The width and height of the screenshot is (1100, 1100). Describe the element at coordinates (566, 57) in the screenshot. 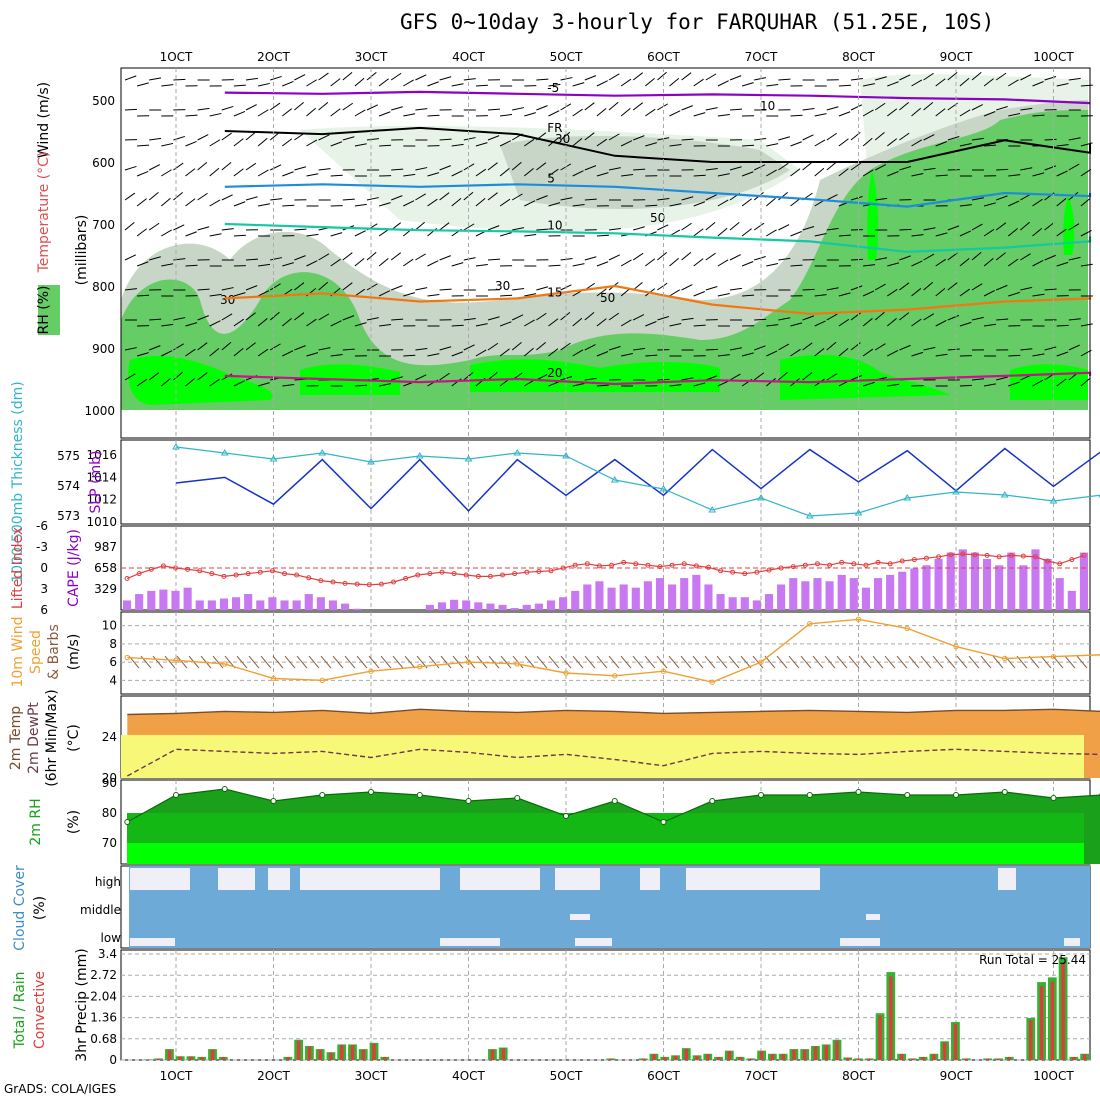

I see `x-tick-label-top: 5OCT` at that location.